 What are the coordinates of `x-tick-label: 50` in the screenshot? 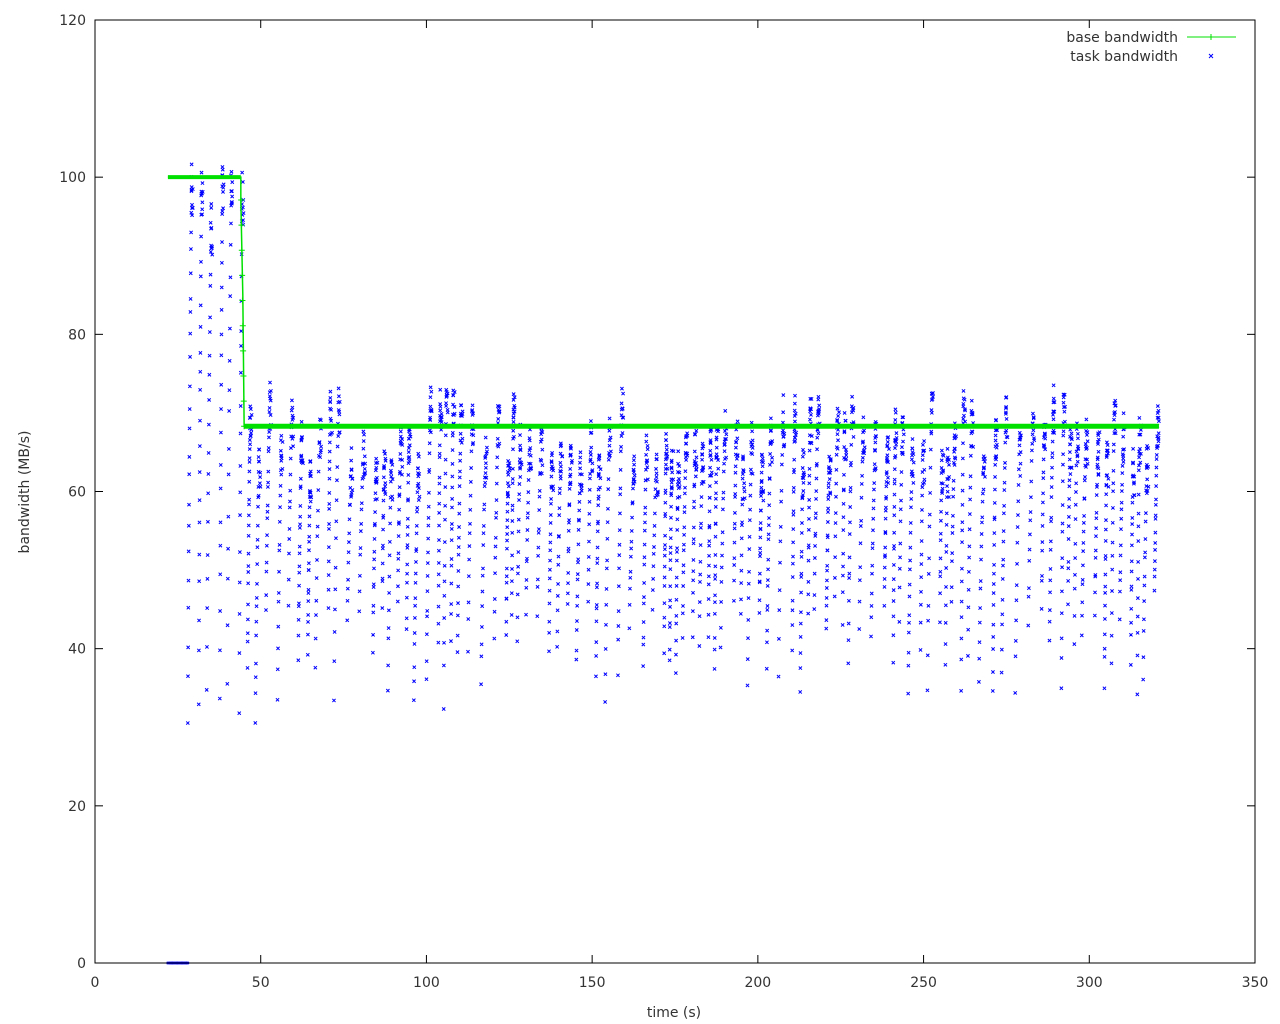 It's located at (261, 983).